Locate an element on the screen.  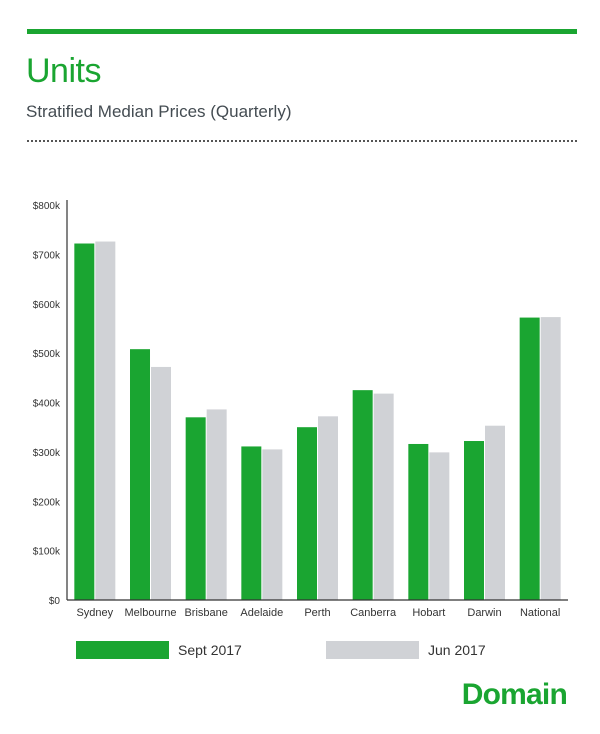
header-divider is located at coordinates (302, 141).